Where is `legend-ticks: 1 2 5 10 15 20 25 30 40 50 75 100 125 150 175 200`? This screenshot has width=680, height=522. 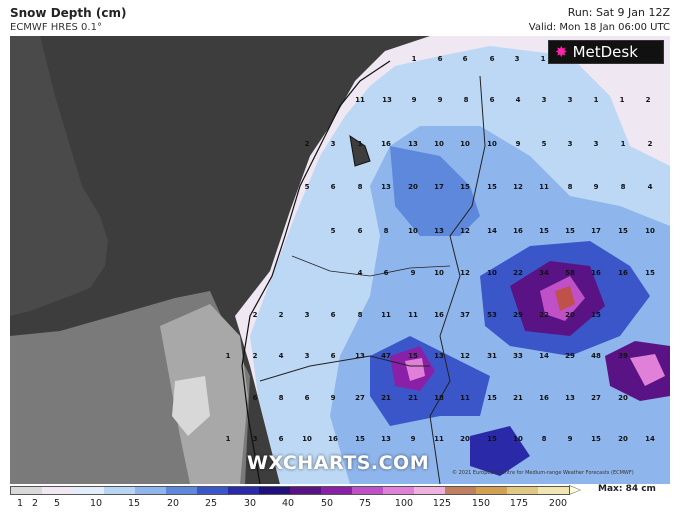
legend-ticks: 1 2 5 10 15 20 25 30 40 50 75 100 125 150 175 200 is located at coordinates (340, 505).